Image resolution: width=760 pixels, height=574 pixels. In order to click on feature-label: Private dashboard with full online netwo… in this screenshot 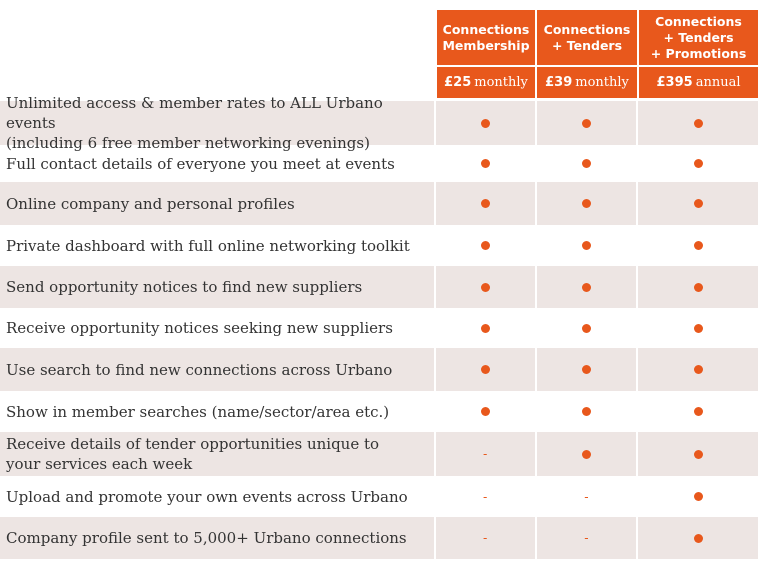, I will do `click(208, 245)`.